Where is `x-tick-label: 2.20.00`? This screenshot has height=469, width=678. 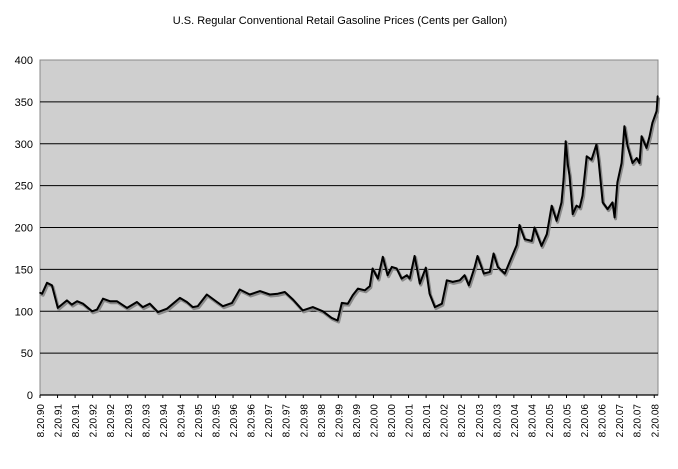 x-tick-label: 2.20.00 is located at coordinates (374, 421).